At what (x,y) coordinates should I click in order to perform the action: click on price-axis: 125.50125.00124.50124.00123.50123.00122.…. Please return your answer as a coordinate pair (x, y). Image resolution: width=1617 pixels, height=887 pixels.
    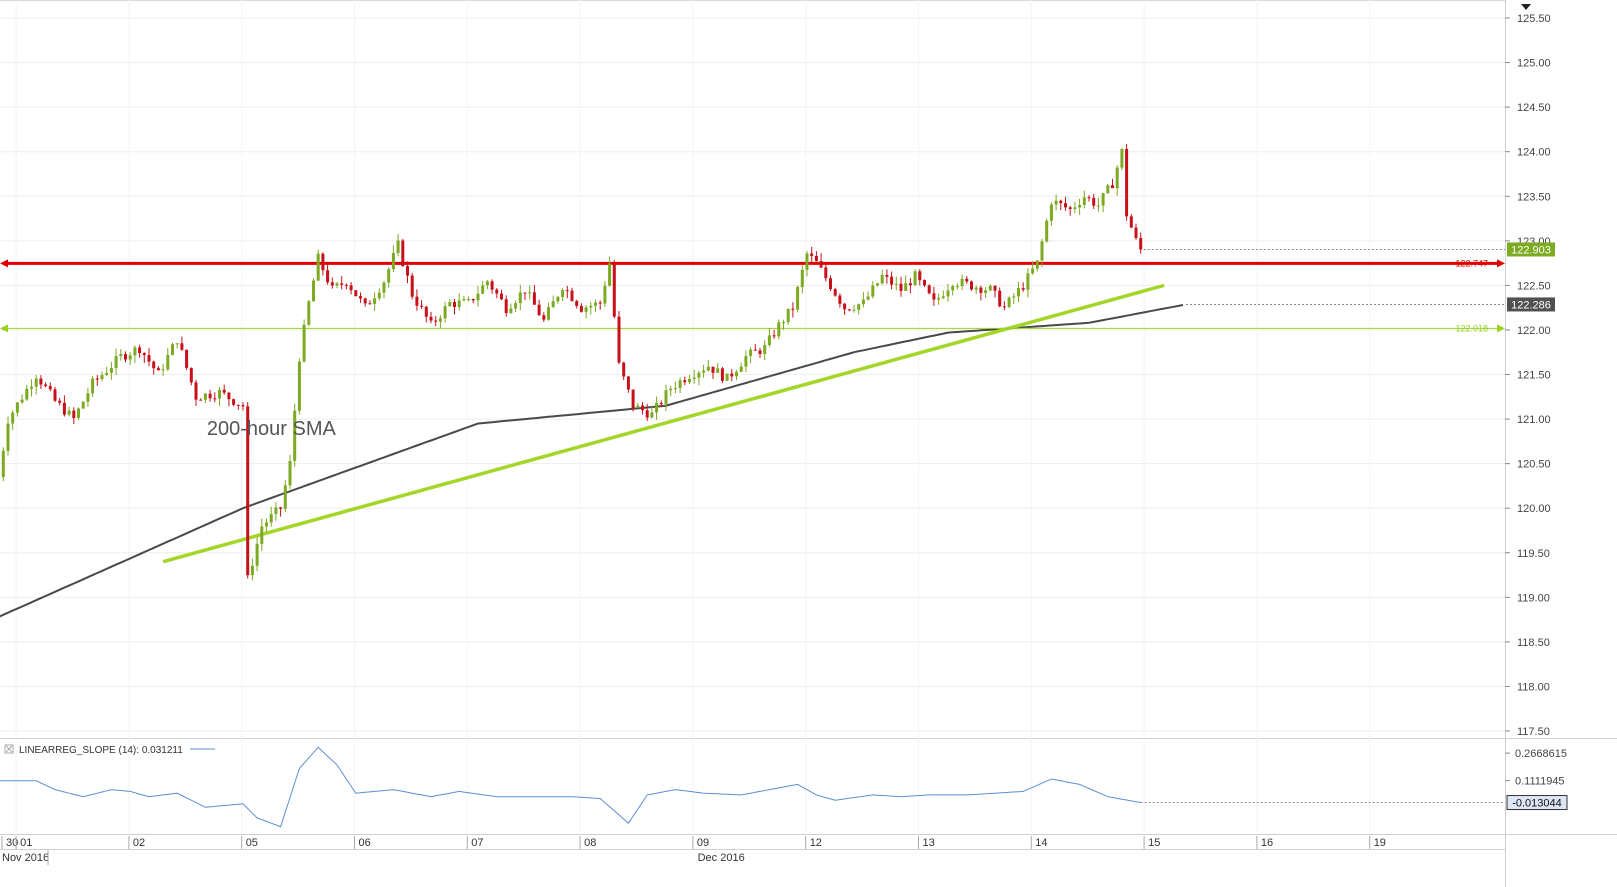
    Looking at the image, I should click on (1530, 375).